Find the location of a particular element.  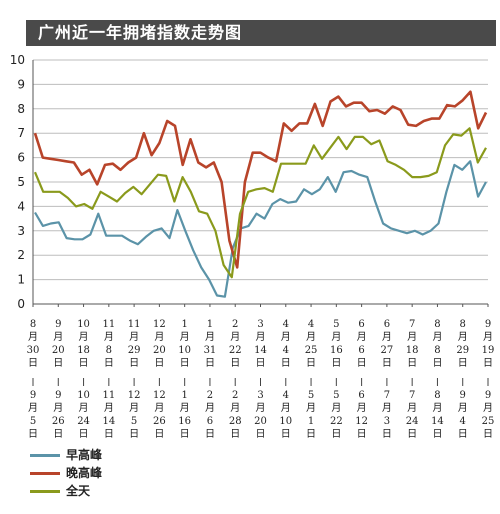

x-tick-label: 16 is located at coordinates (336, 350).